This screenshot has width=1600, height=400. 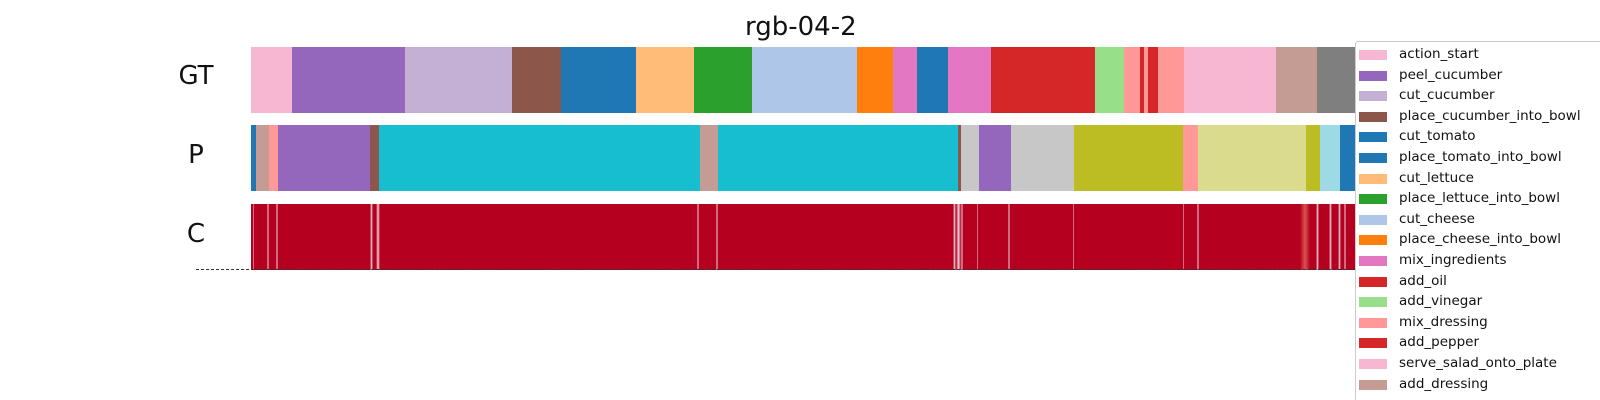 What do you see at coordinates (1447, 95) in the screenshot?
I see `legend-label: cut_cucumber` at bounding box center [1447, 95].